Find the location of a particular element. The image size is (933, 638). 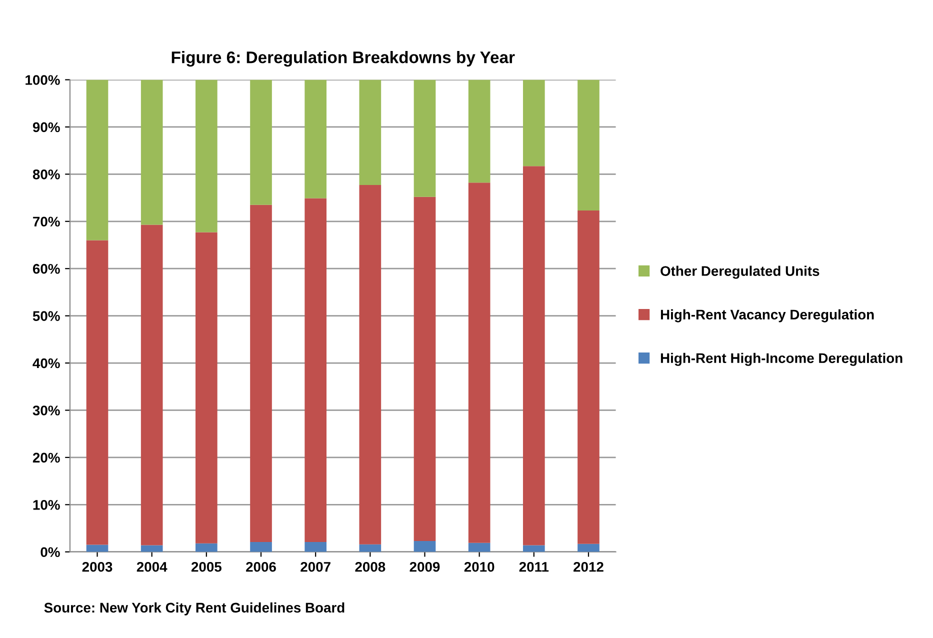

y-tick-label: 30% is located at coordinates (46, 411).